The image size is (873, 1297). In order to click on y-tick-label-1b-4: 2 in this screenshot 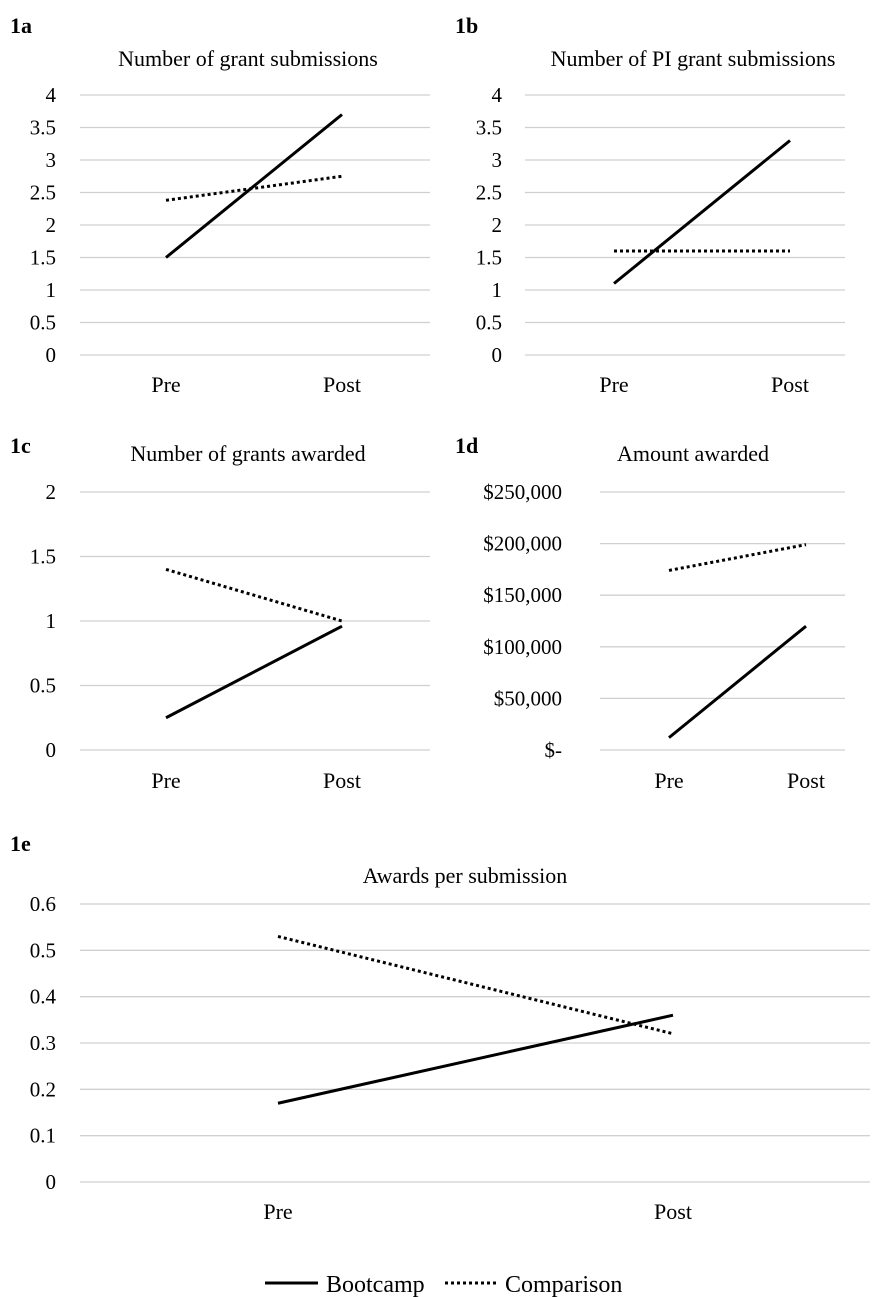, I will do `click(497, 225)`.